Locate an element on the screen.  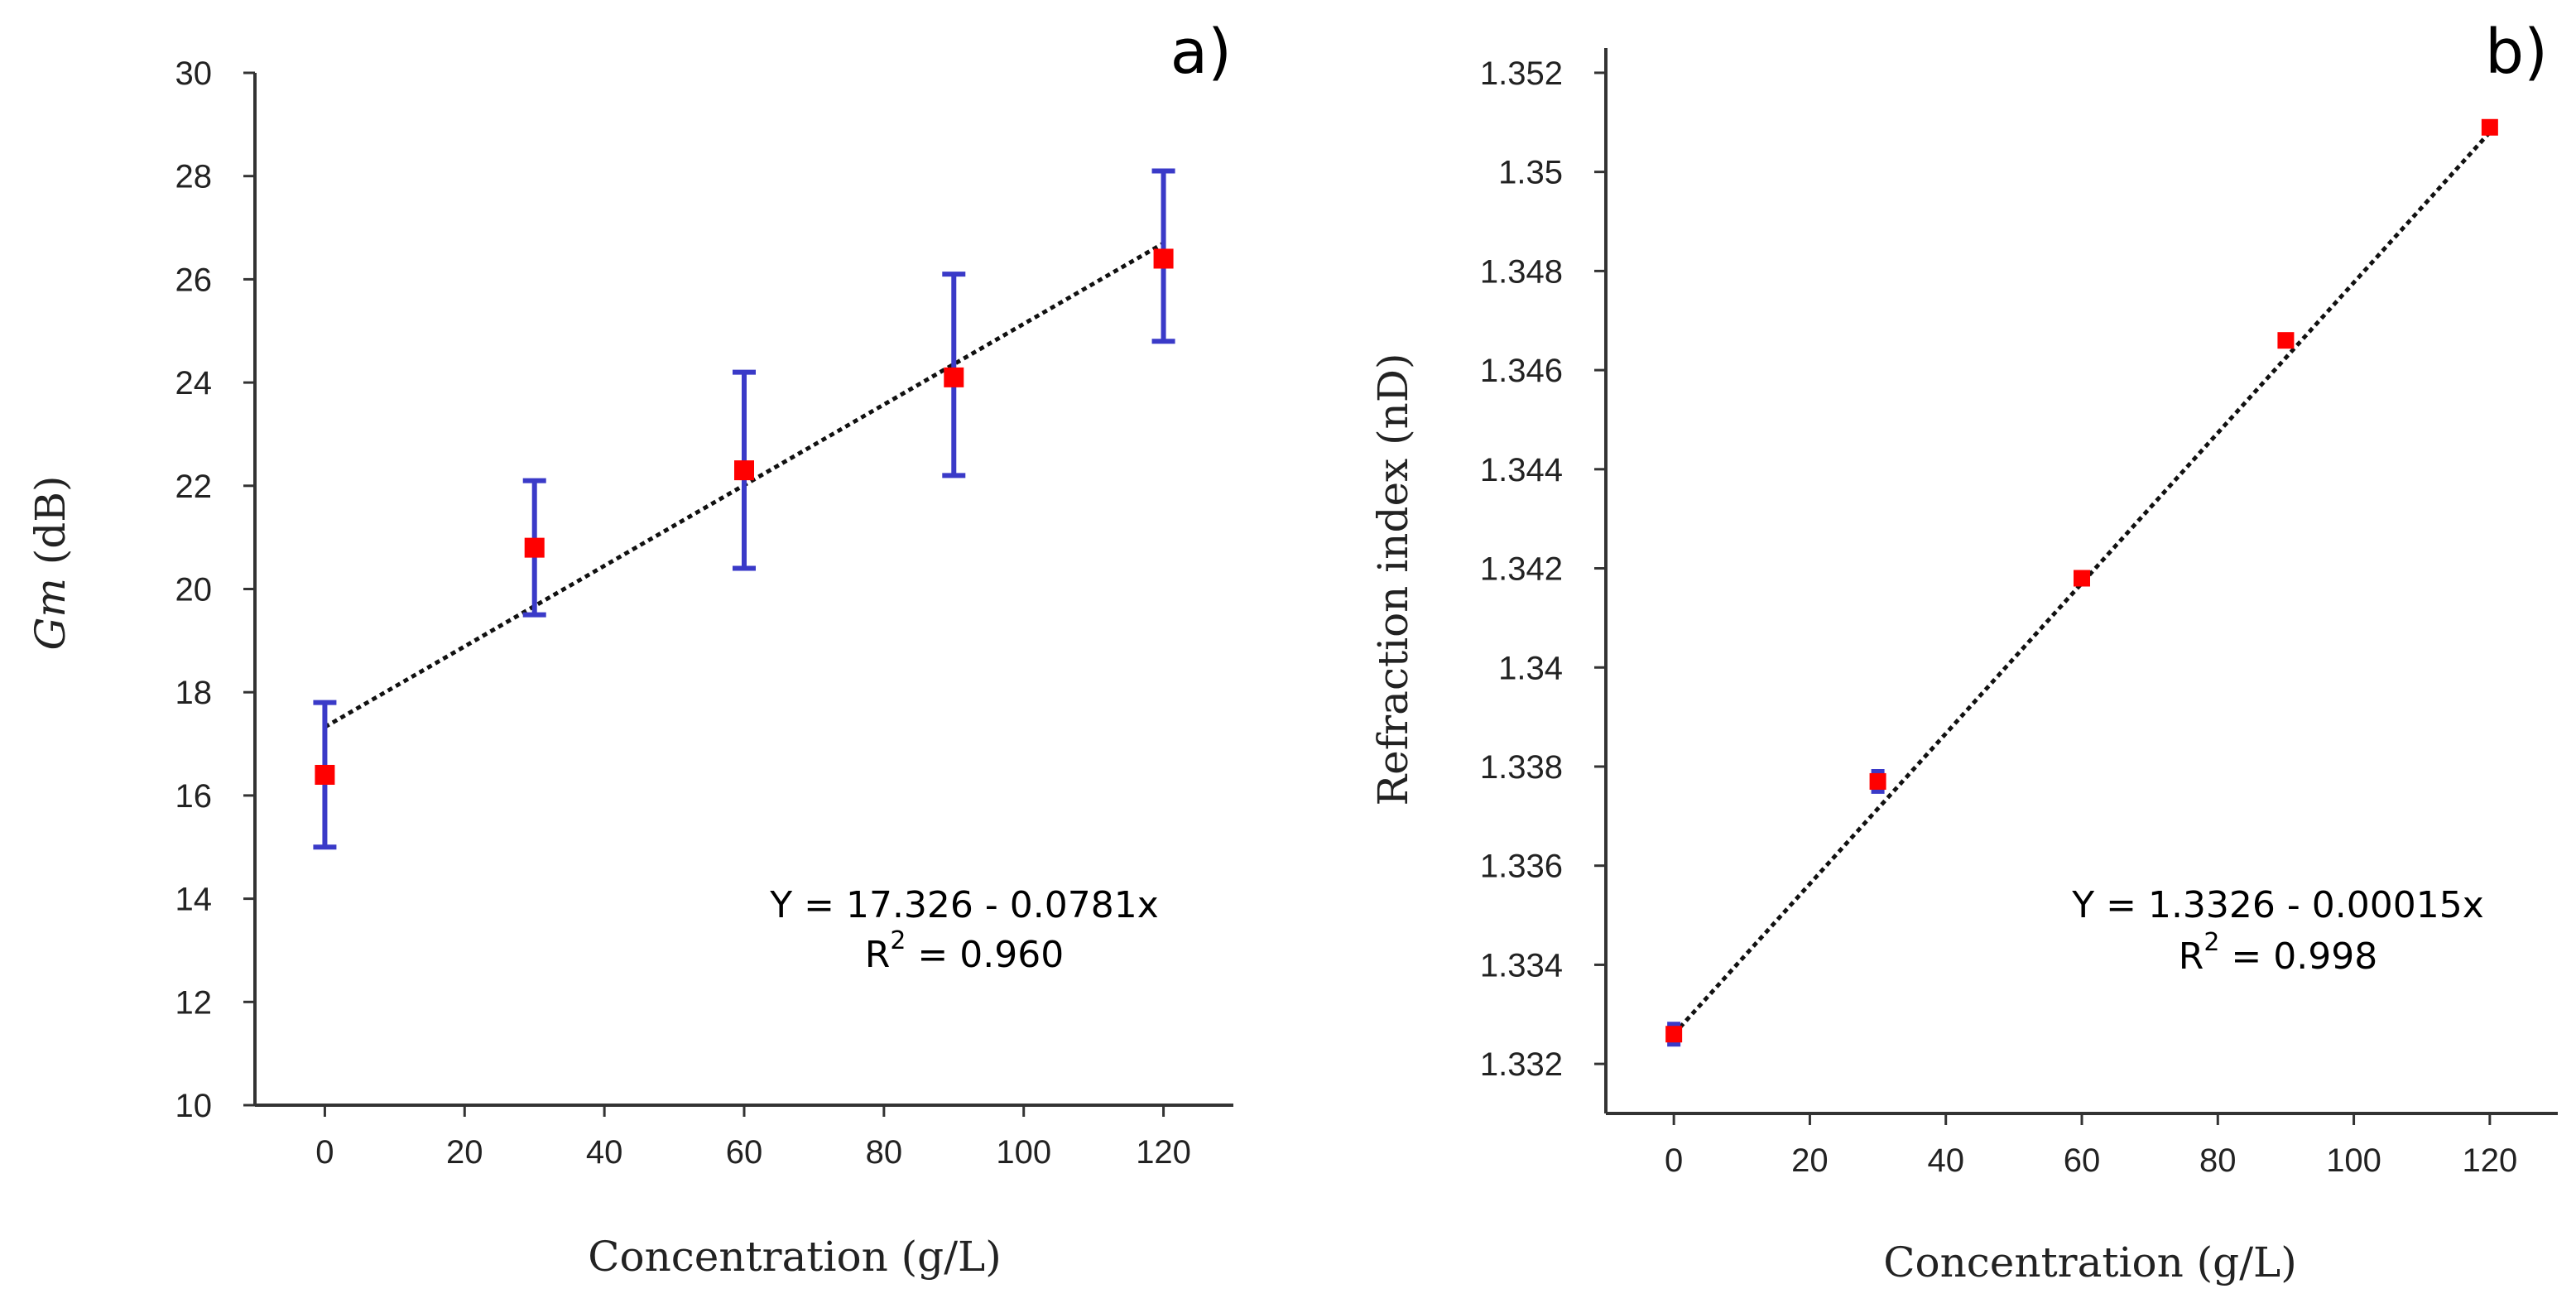
chart-b-y-tick-label-6: 1.344 is located at coordinates (1521, 470).